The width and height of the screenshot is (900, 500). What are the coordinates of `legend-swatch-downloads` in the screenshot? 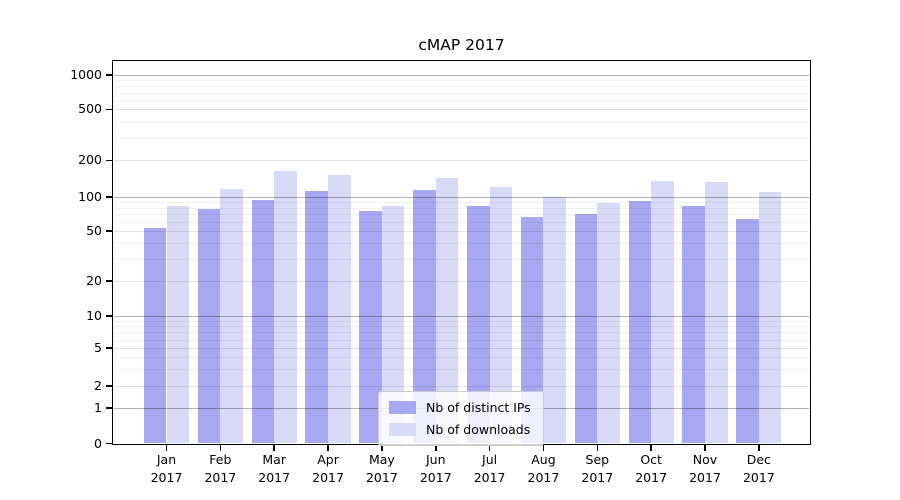 It's located at (402, 429).